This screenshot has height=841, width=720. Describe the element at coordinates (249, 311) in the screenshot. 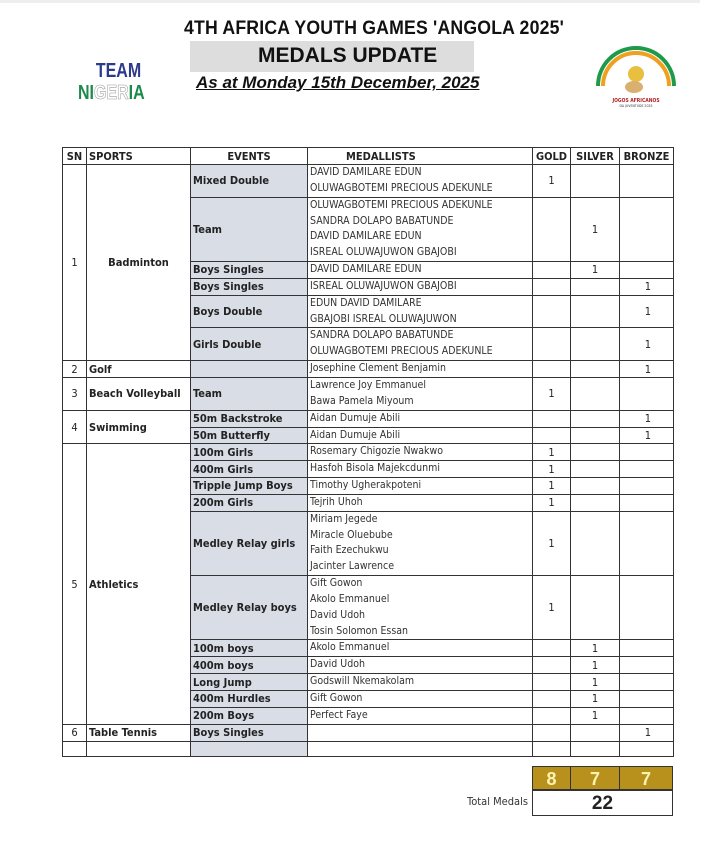

I see `event-name: Boys Double` at that location.